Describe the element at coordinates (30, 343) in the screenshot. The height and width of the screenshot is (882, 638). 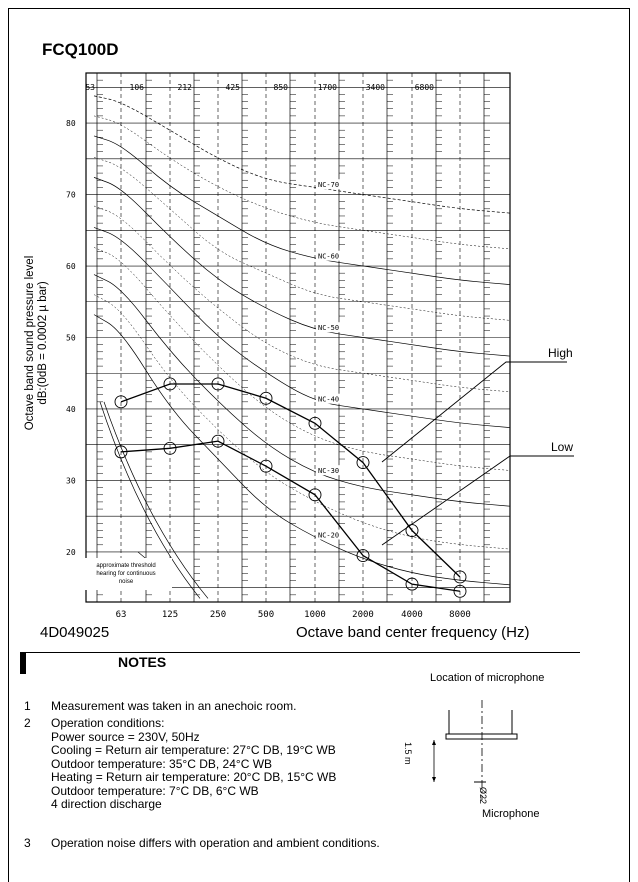
I see `y-axis-label-line1: Octave band sound pressure level` at that location.